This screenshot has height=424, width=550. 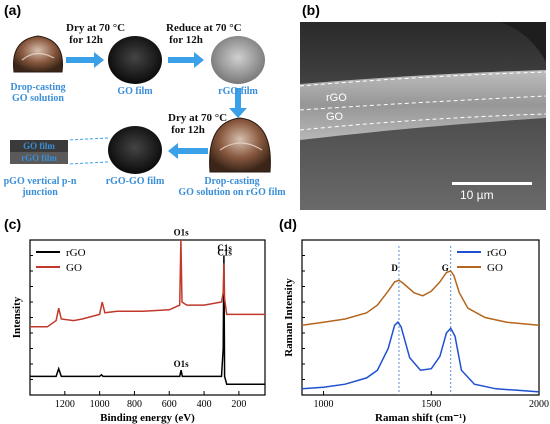 What do you see at coordinates (238, 404) in the screenshot?
I see `x-tick-label: 200` at bounding box center [238, 404].